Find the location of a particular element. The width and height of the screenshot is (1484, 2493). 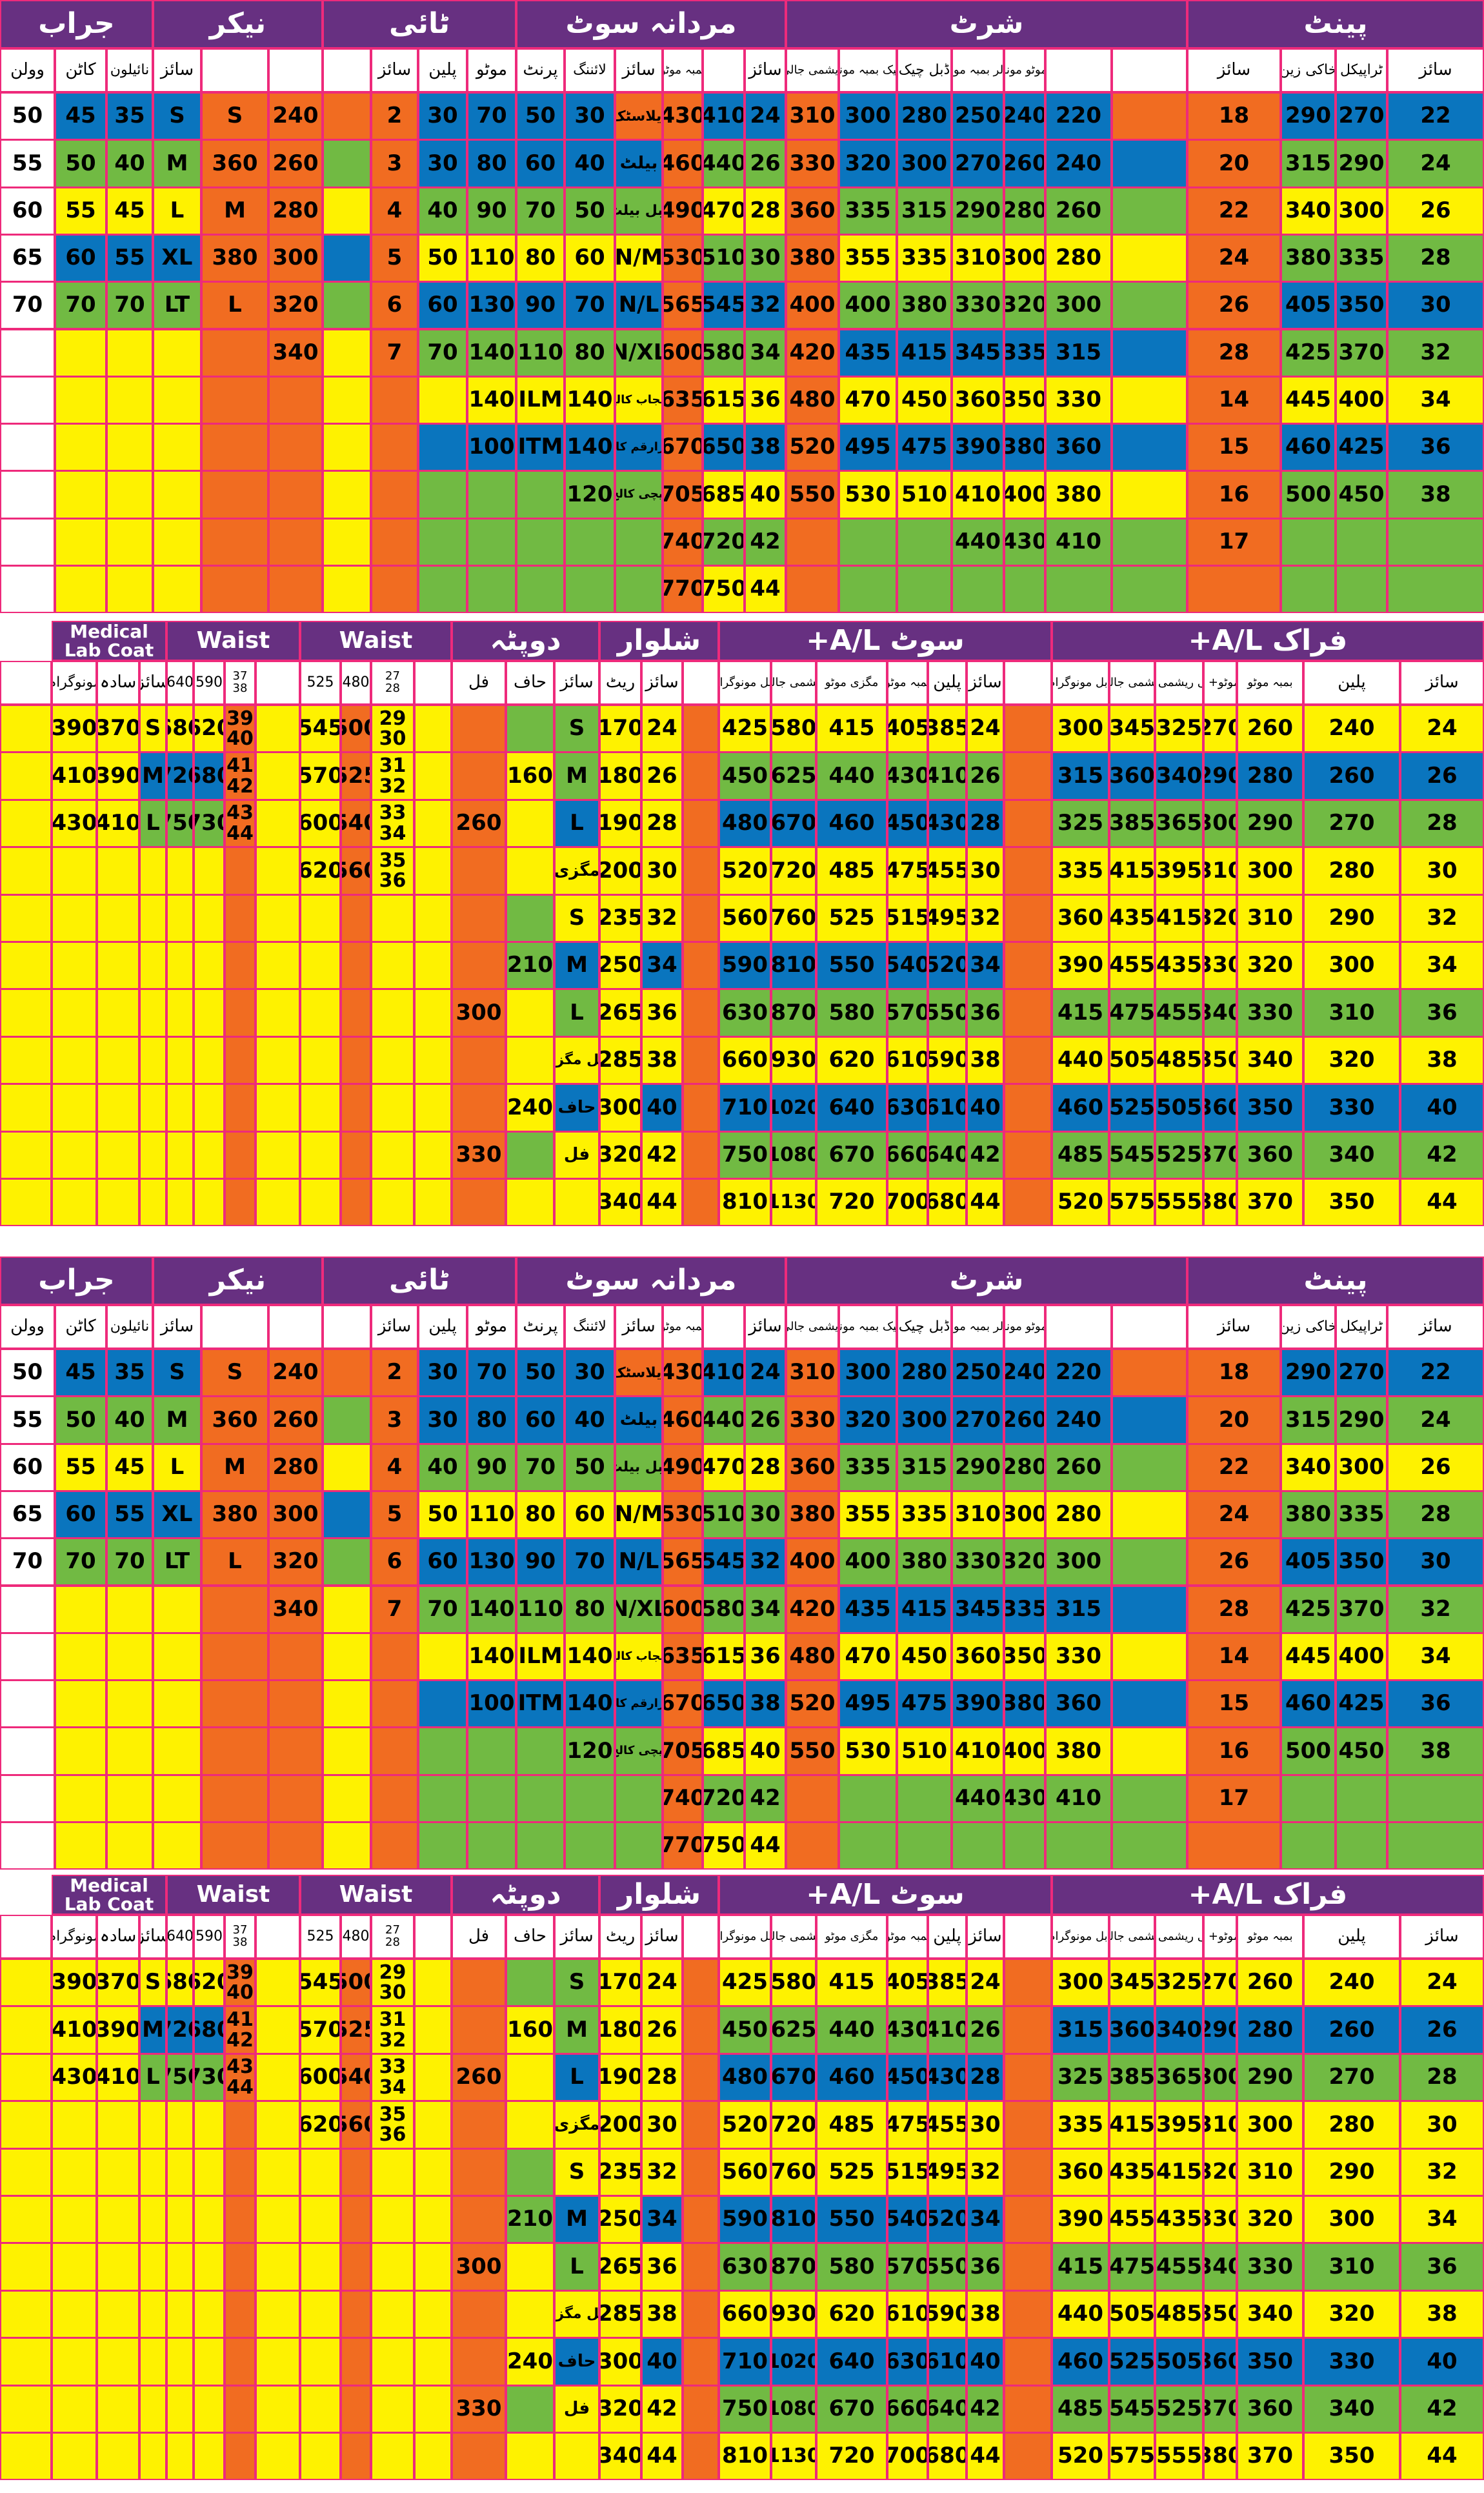

table-cell: 720 is located at coordinates (794, 871).